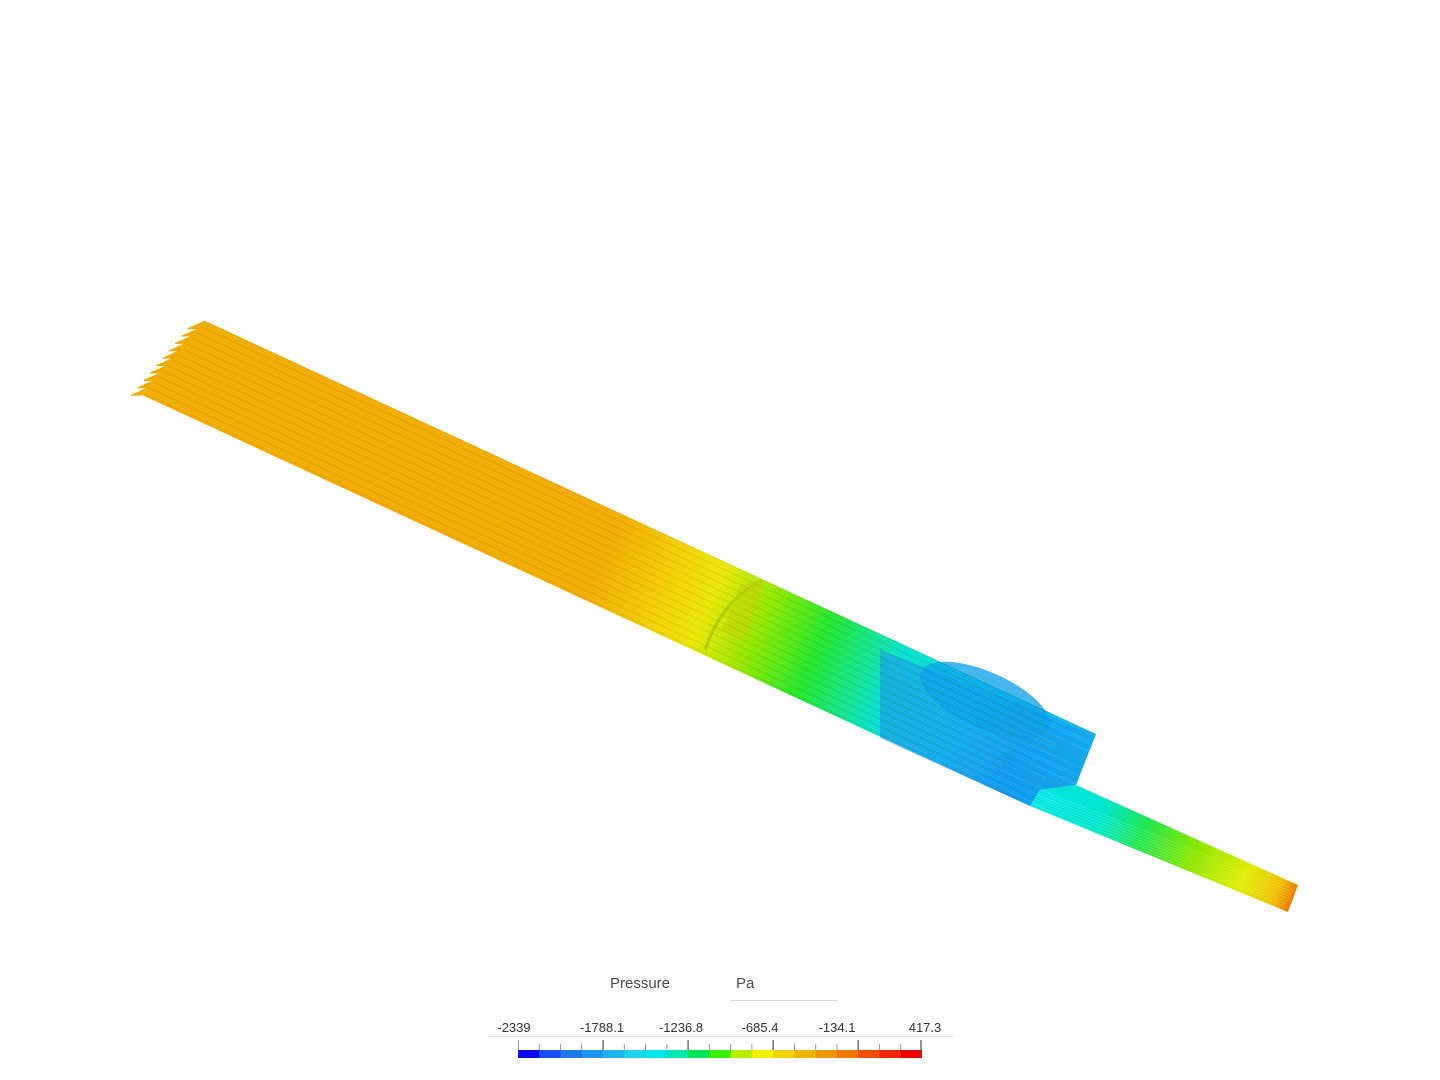 Image resolution: width=1440 pixels, height=1080 pixels. What do you see at coordinates (837, 1027) in the screenshot?
I see `legend-tick-label: -134.1` at bounding box center [837, 1027].